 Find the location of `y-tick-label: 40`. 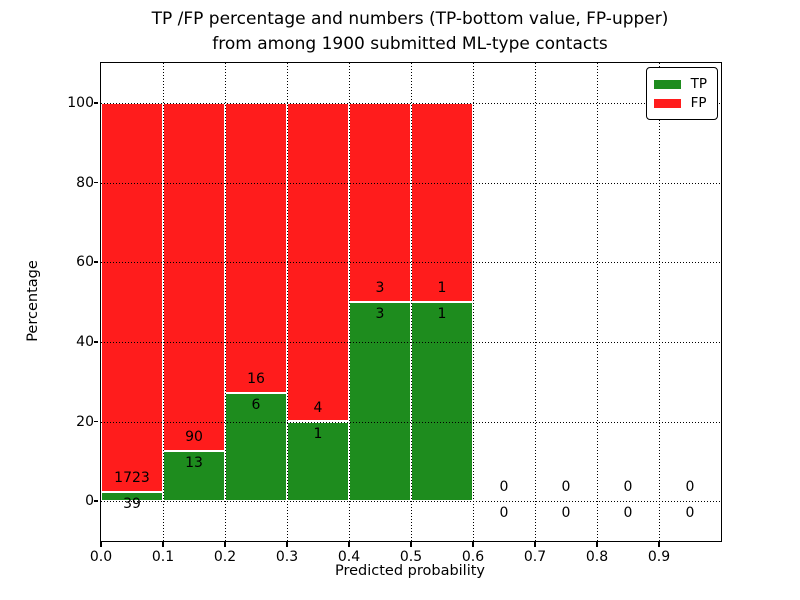

y-tick-label: 40 is located at coordinates (85, 341).